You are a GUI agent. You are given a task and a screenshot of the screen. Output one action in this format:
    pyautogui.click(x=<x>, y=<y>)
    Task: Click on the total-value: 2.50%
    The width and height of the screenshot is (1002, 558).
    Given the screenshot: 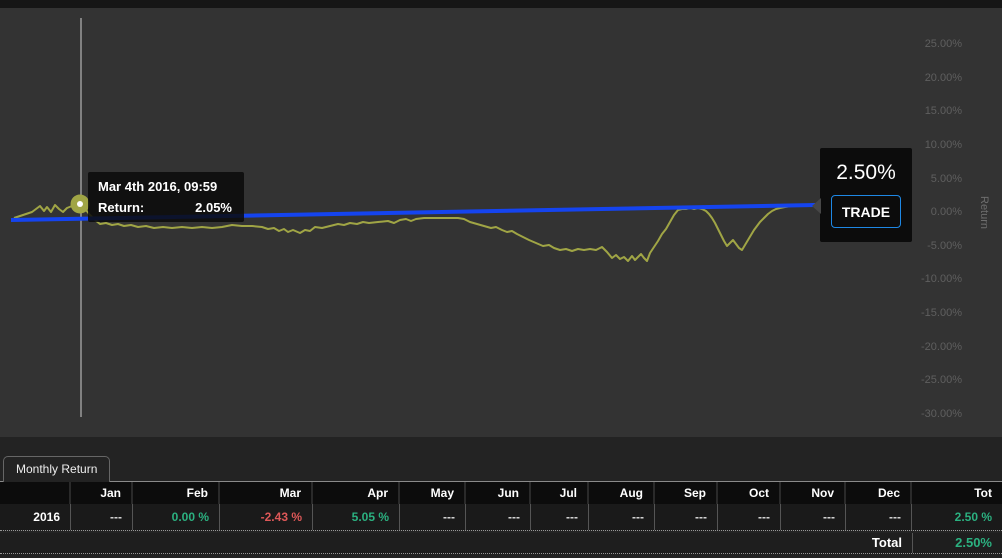 What is the action you would take?
    pyautogui.click(x=957, y=543)
    